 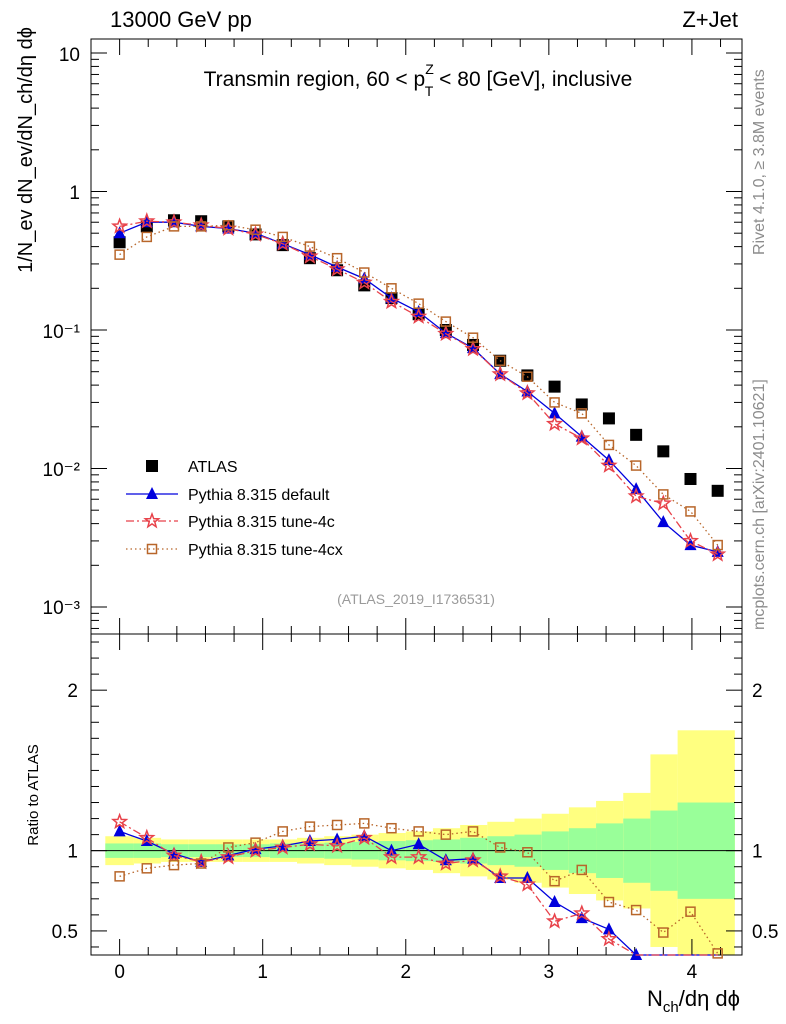 I want to click on ratio-y-tick-label-right: 2, so click(x=757, y=691).